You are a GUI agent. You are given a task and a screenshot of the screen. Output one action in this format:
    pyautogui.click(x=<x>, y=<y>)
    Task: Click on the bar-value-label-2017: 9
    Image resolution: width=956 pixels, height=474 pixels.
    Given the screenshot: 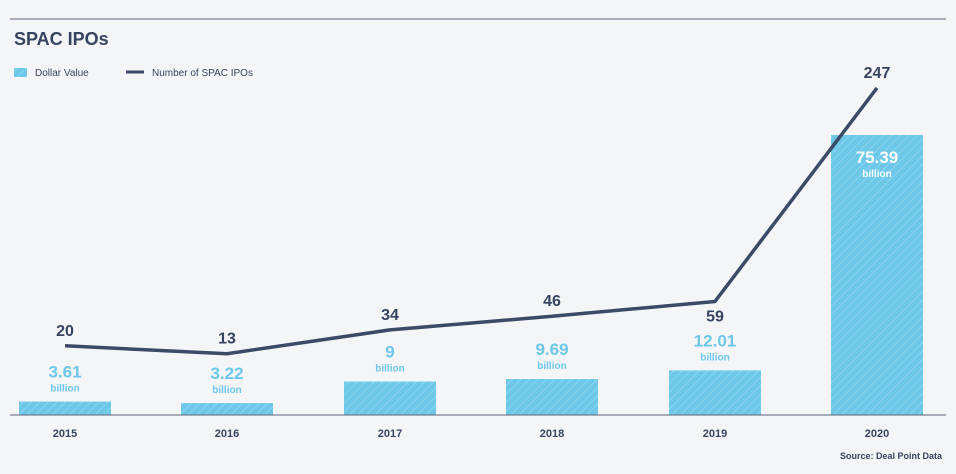 What is the action you would take?
    pyautogui.click(x=389, y=352)
    